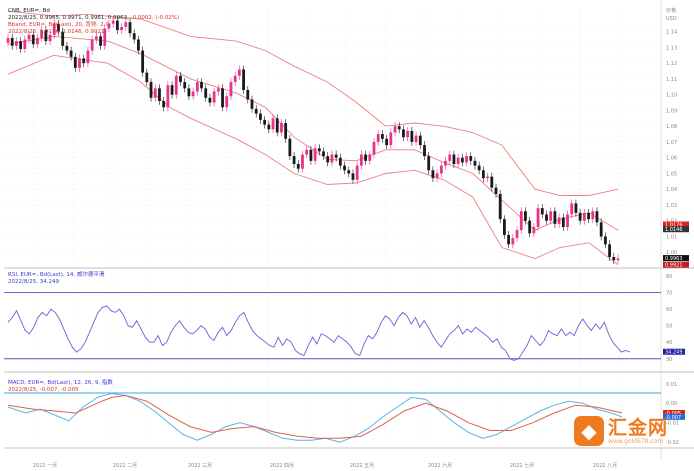  I want to click on bband-legend-values: 2022/8/25, 1.0176, 1.0146, 0.9921, so click(56, 32).